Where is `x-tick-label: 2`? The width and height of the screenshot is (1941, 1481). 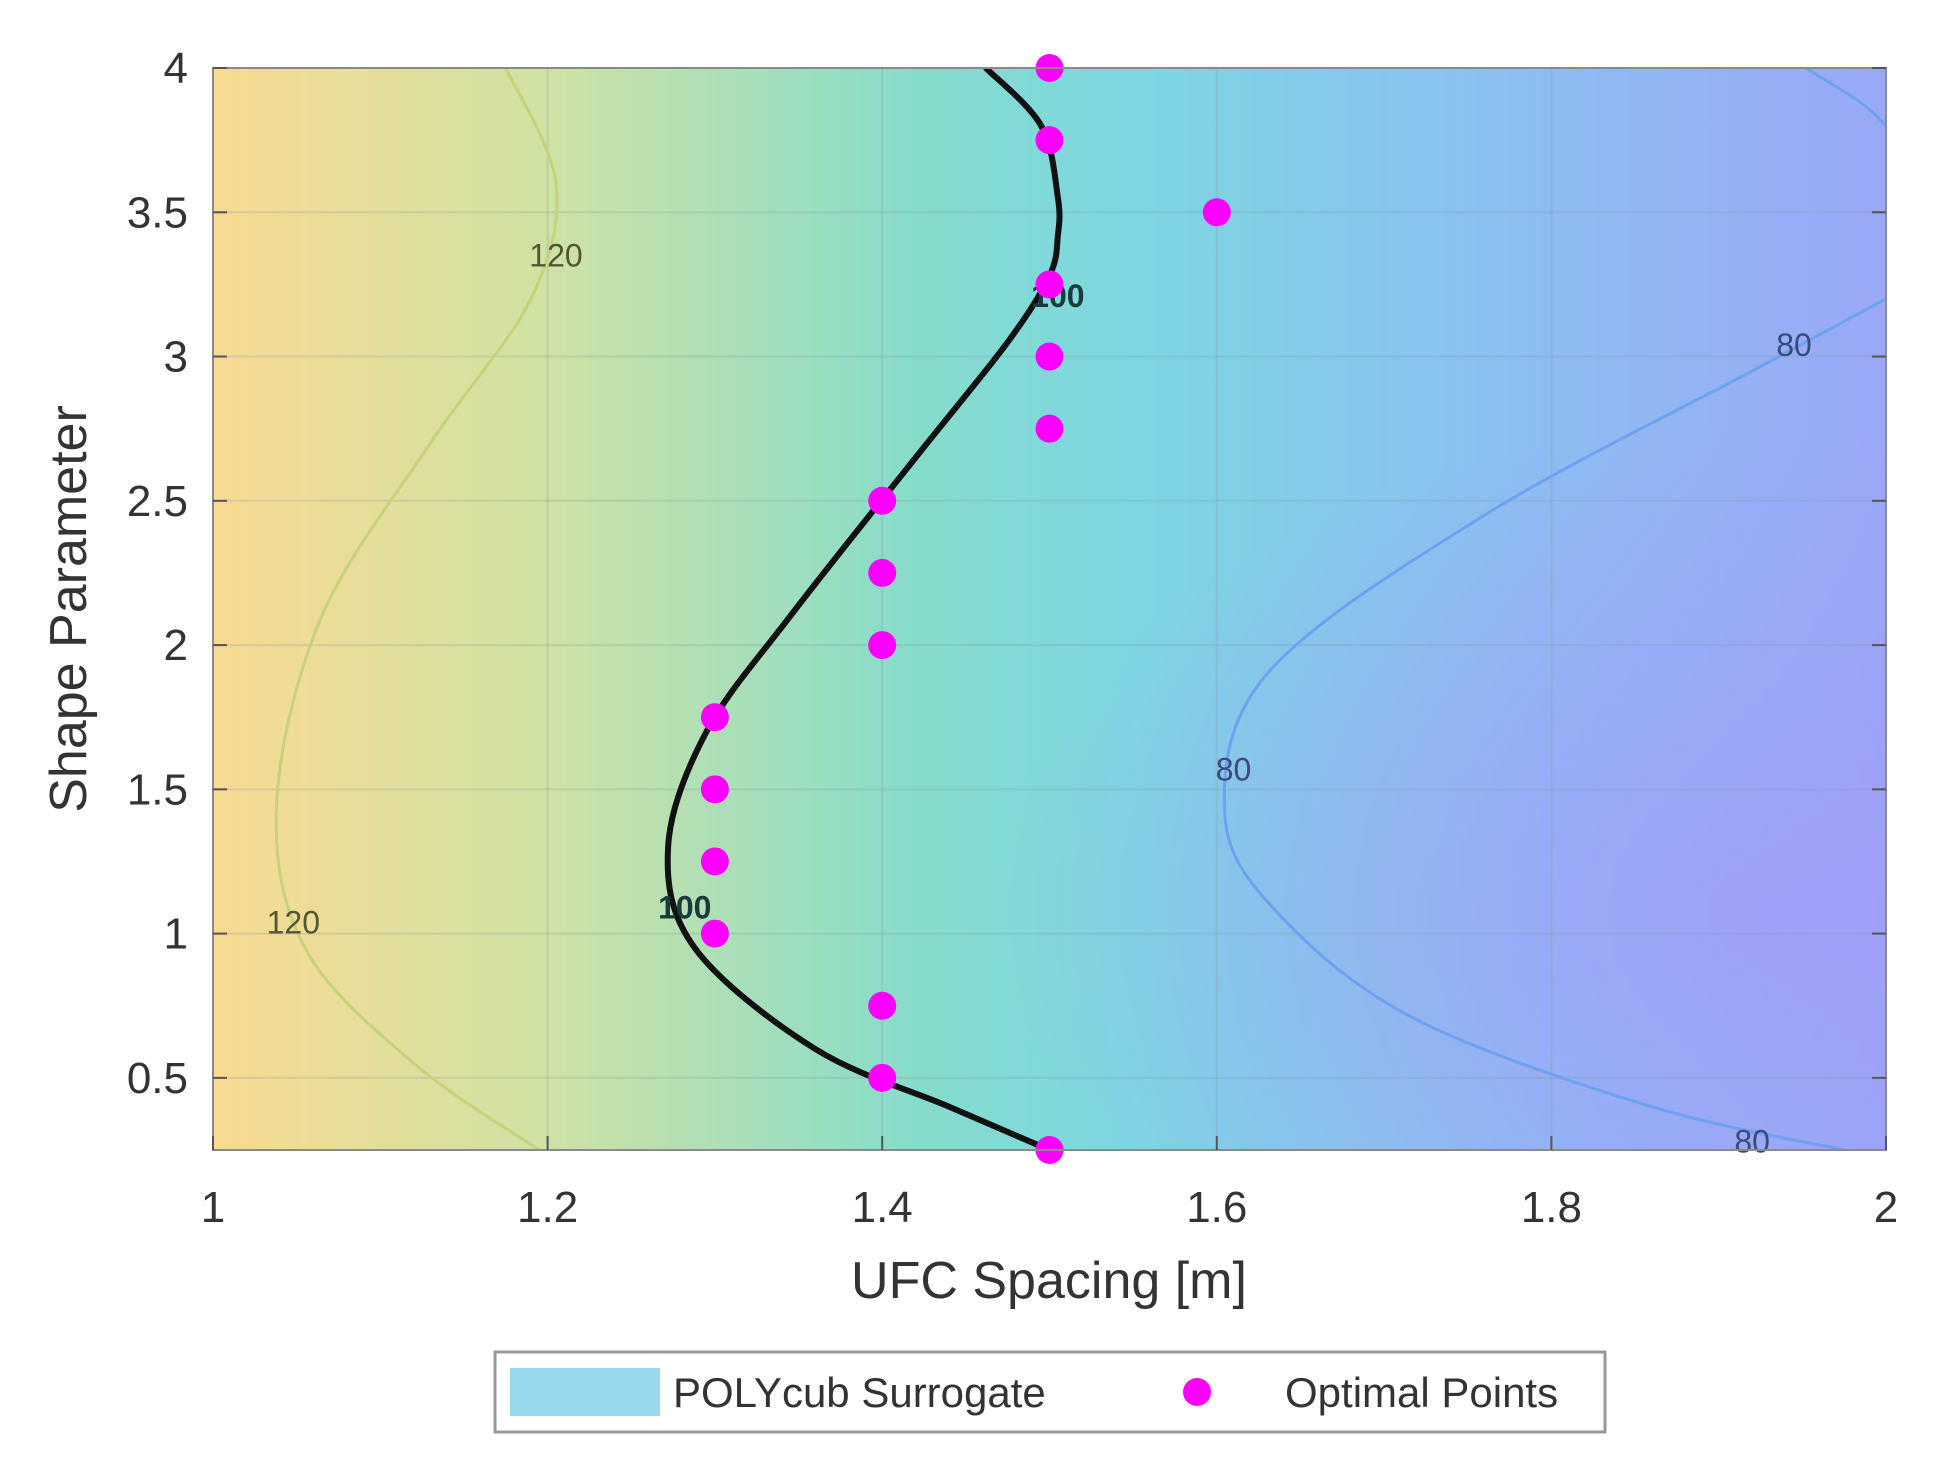
x-tick-label: 2 is located at coordinates (1886, 1207).